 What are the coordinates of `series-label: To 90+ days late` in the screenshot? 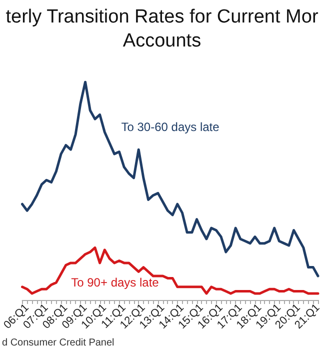 It's located at (115, 283).